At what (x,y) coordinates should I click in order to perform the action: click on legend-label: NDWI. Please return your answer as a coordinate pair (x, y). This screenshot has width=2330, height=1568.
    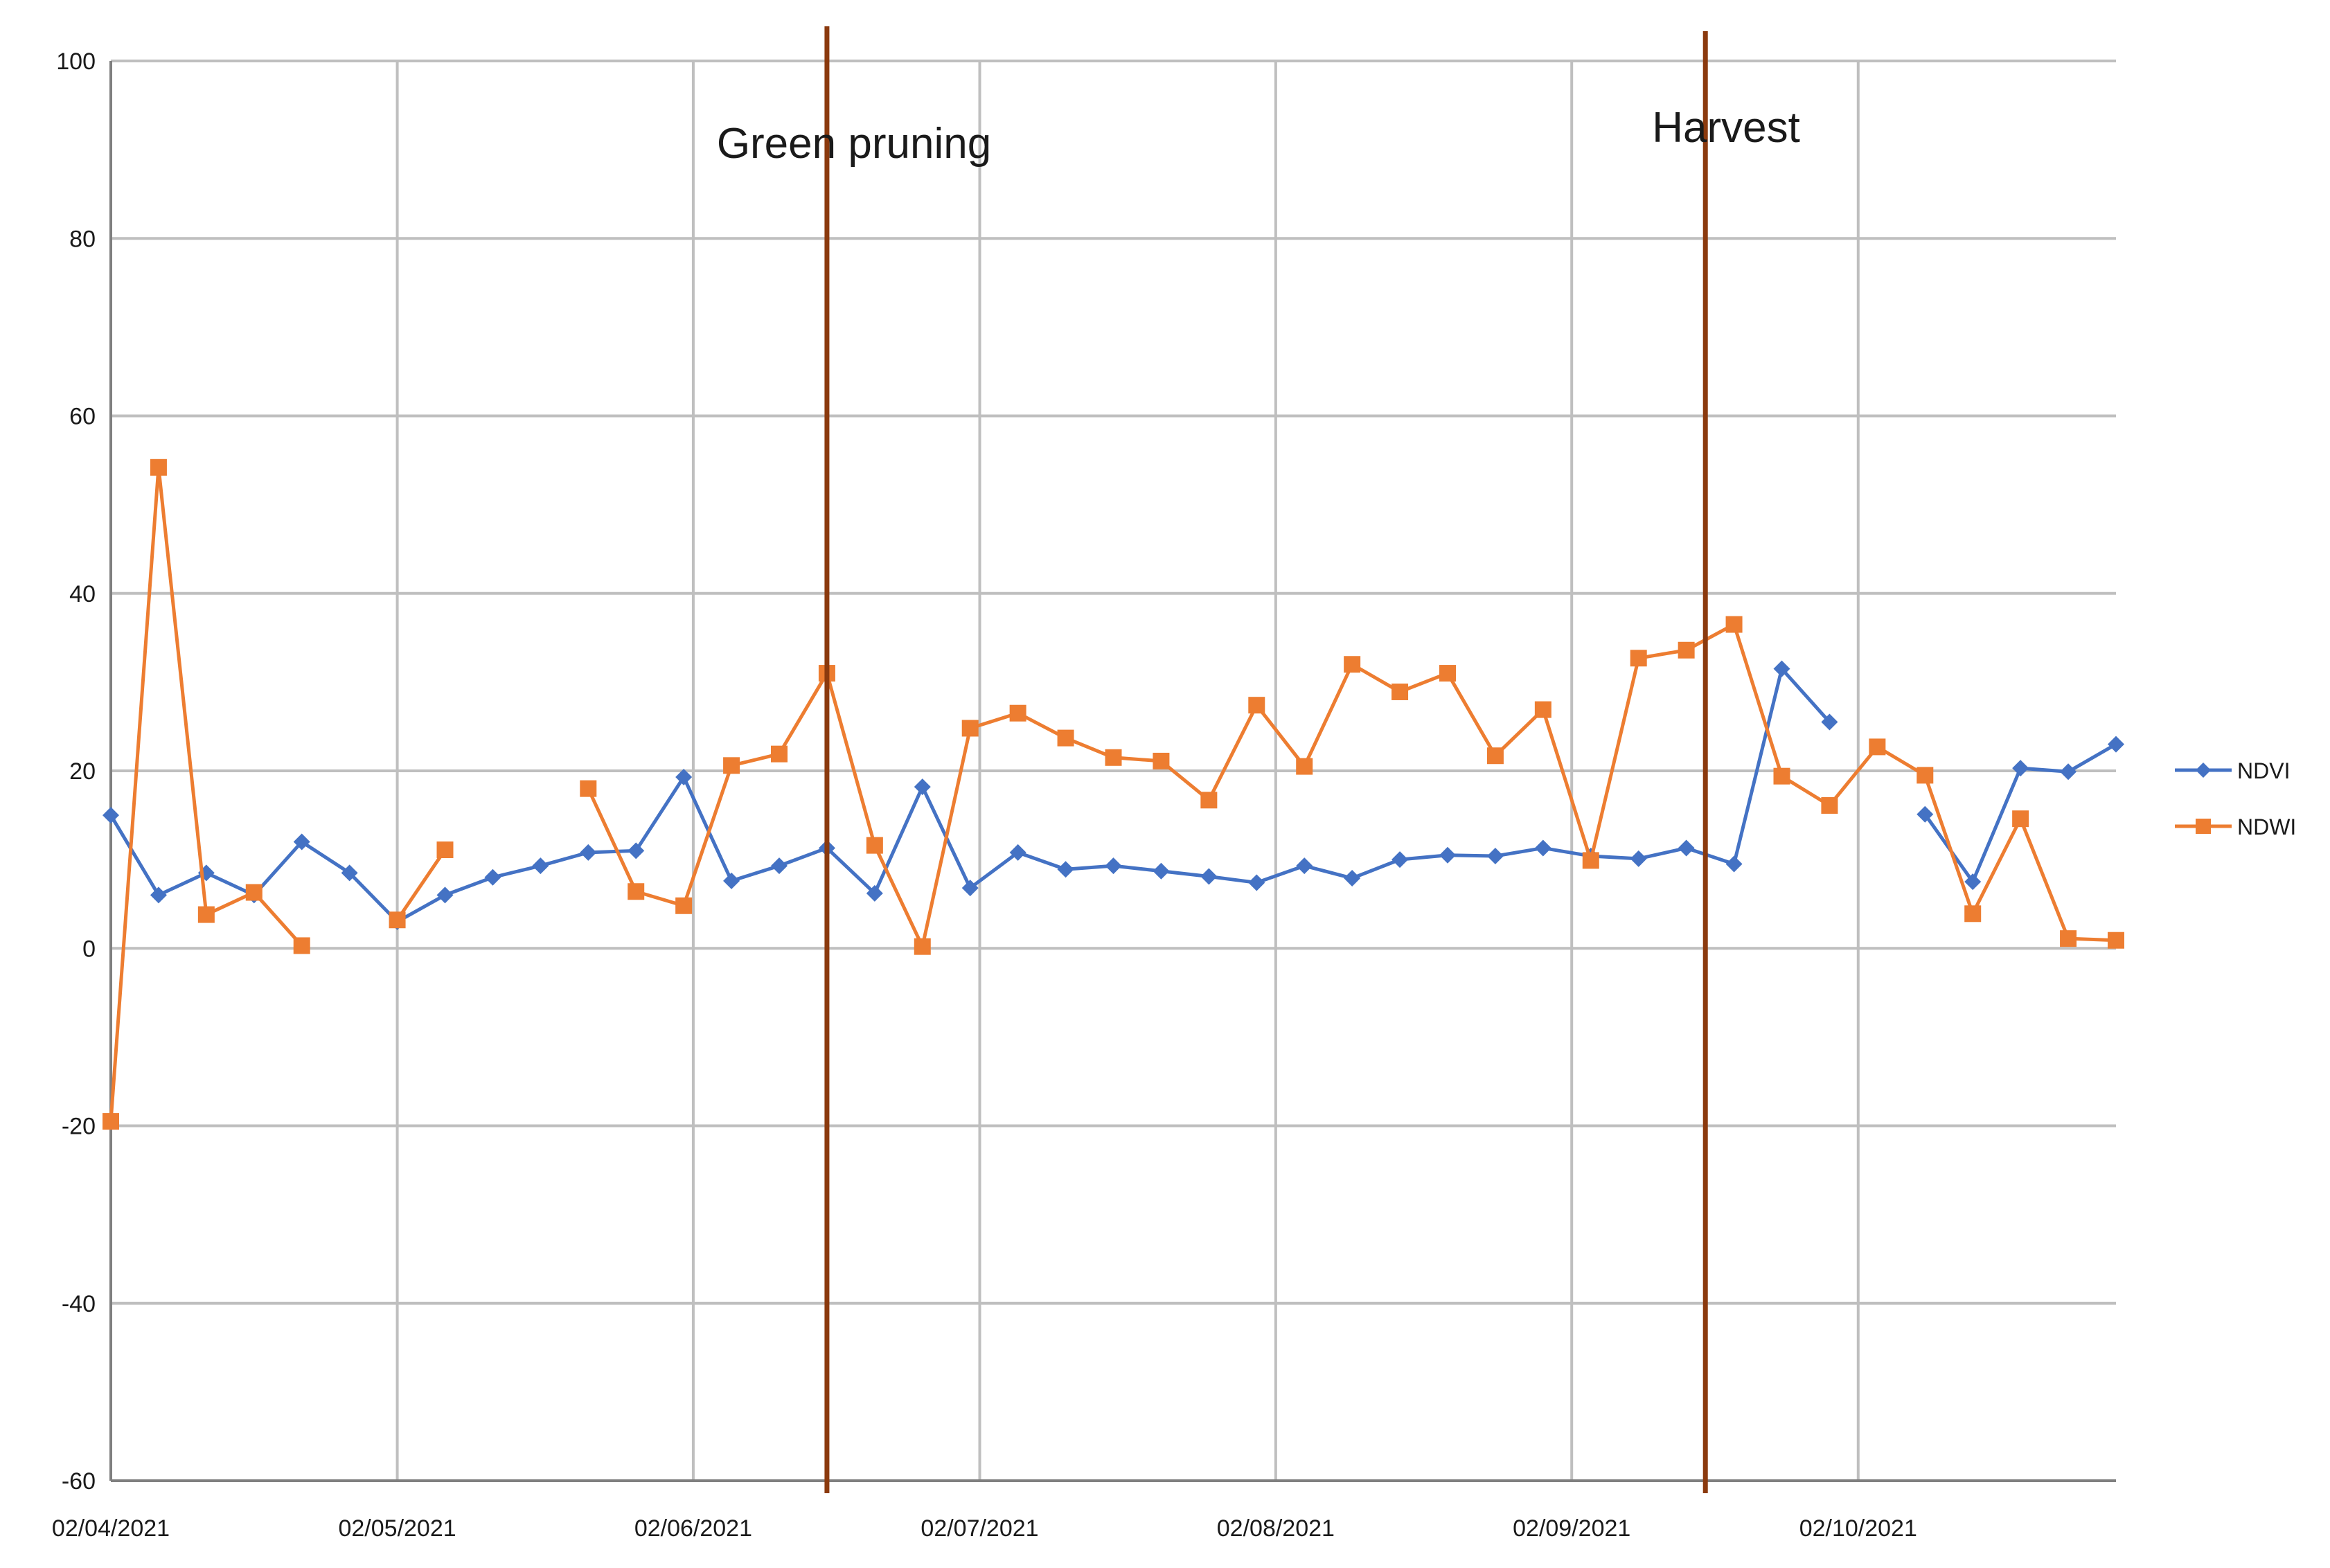
    Looking at the image, I should click on (2266, 827).